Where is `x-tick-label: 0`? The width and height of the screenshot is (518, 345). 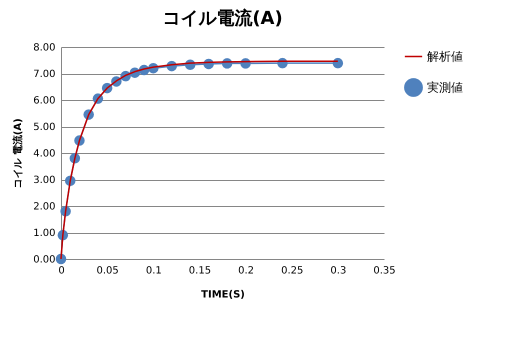
x-tick-label: 0 is located at coordinates (61, 271).